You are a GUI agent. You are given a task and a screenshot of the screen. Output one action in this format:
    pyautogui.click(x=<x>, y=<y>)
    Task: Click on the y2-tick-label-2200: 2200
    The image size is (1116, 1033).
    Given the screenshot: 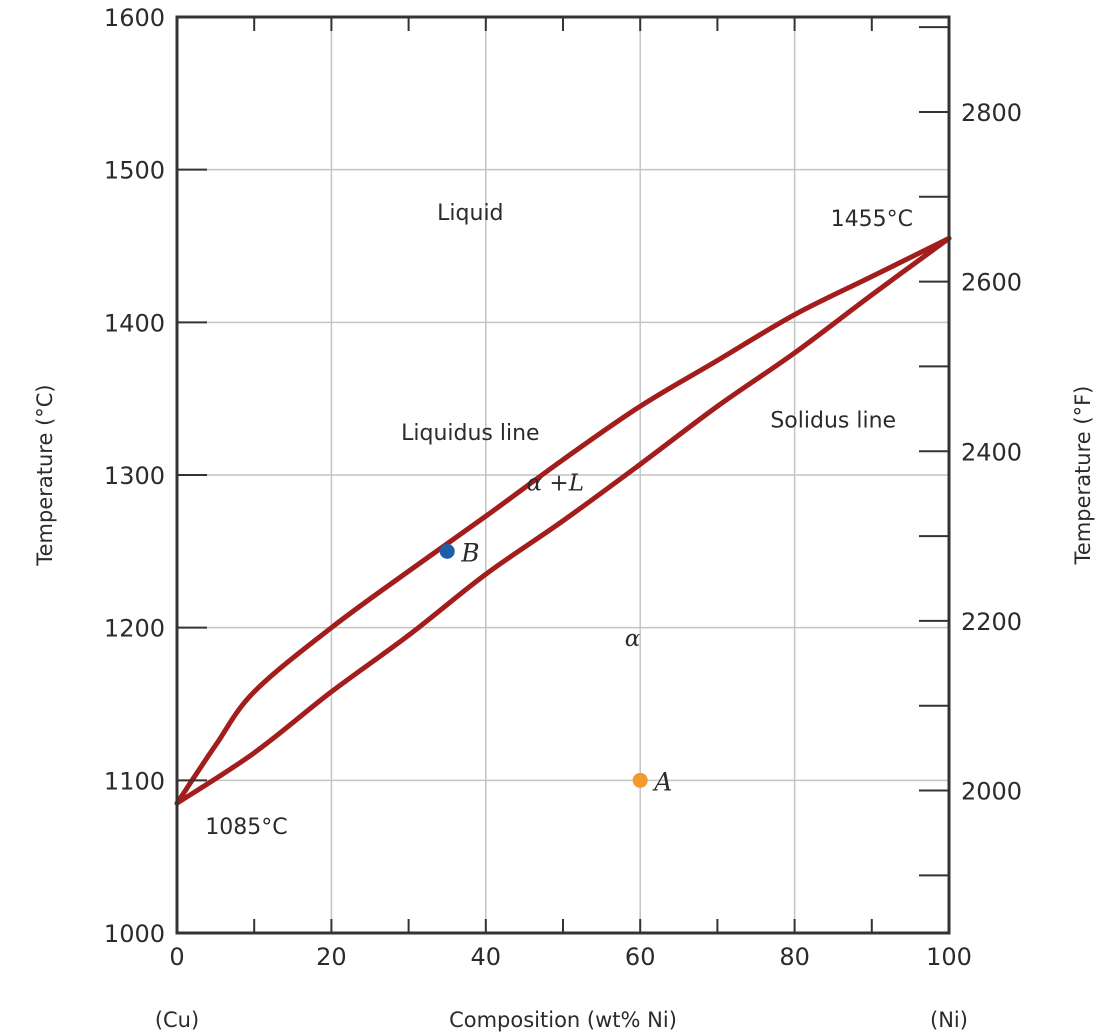 What is the action you would take?
    pyautogui.click(x=991, y=622)
    